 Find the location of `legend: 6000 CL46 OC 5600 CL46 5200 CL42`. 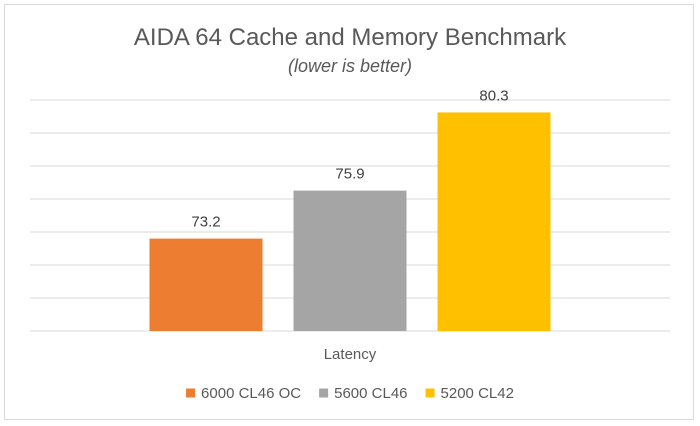

legend: 6000 CL46 OC 5600 CL46 5200 CL42 is located at coordinates (350, 393).